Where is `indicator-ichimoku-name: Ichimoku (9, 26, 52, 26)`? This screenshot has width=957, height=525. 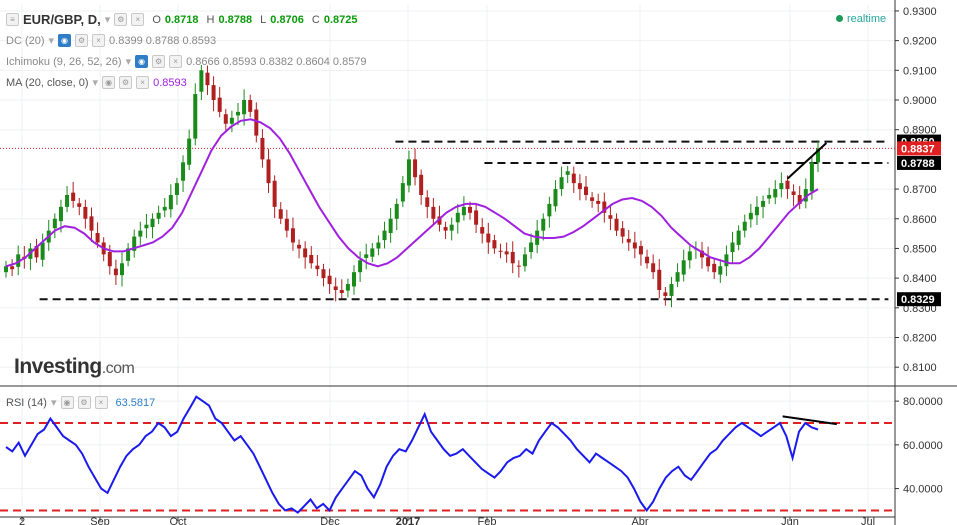 indicator-ichimoku-name: Ichimoku (9, 26, 52, 26) is located at coordinates (64, 61).